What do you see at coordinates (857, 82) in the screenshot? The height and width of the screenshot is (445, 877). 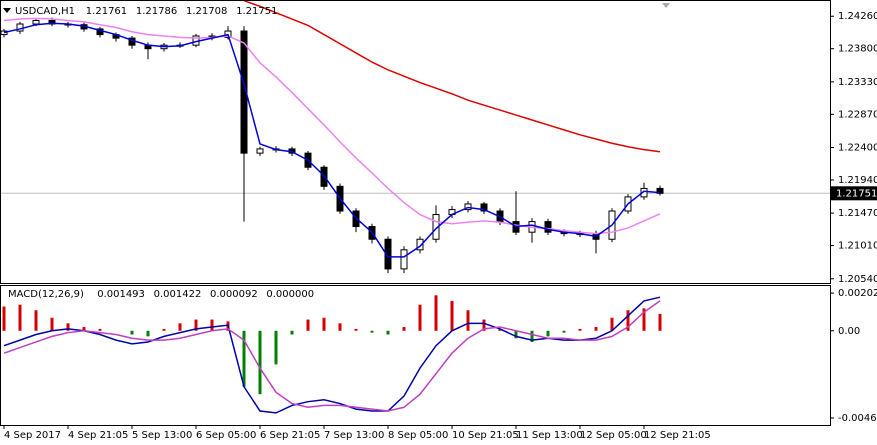 I see `y-tick-label: 1.23330` at bounding box center [857, 82].